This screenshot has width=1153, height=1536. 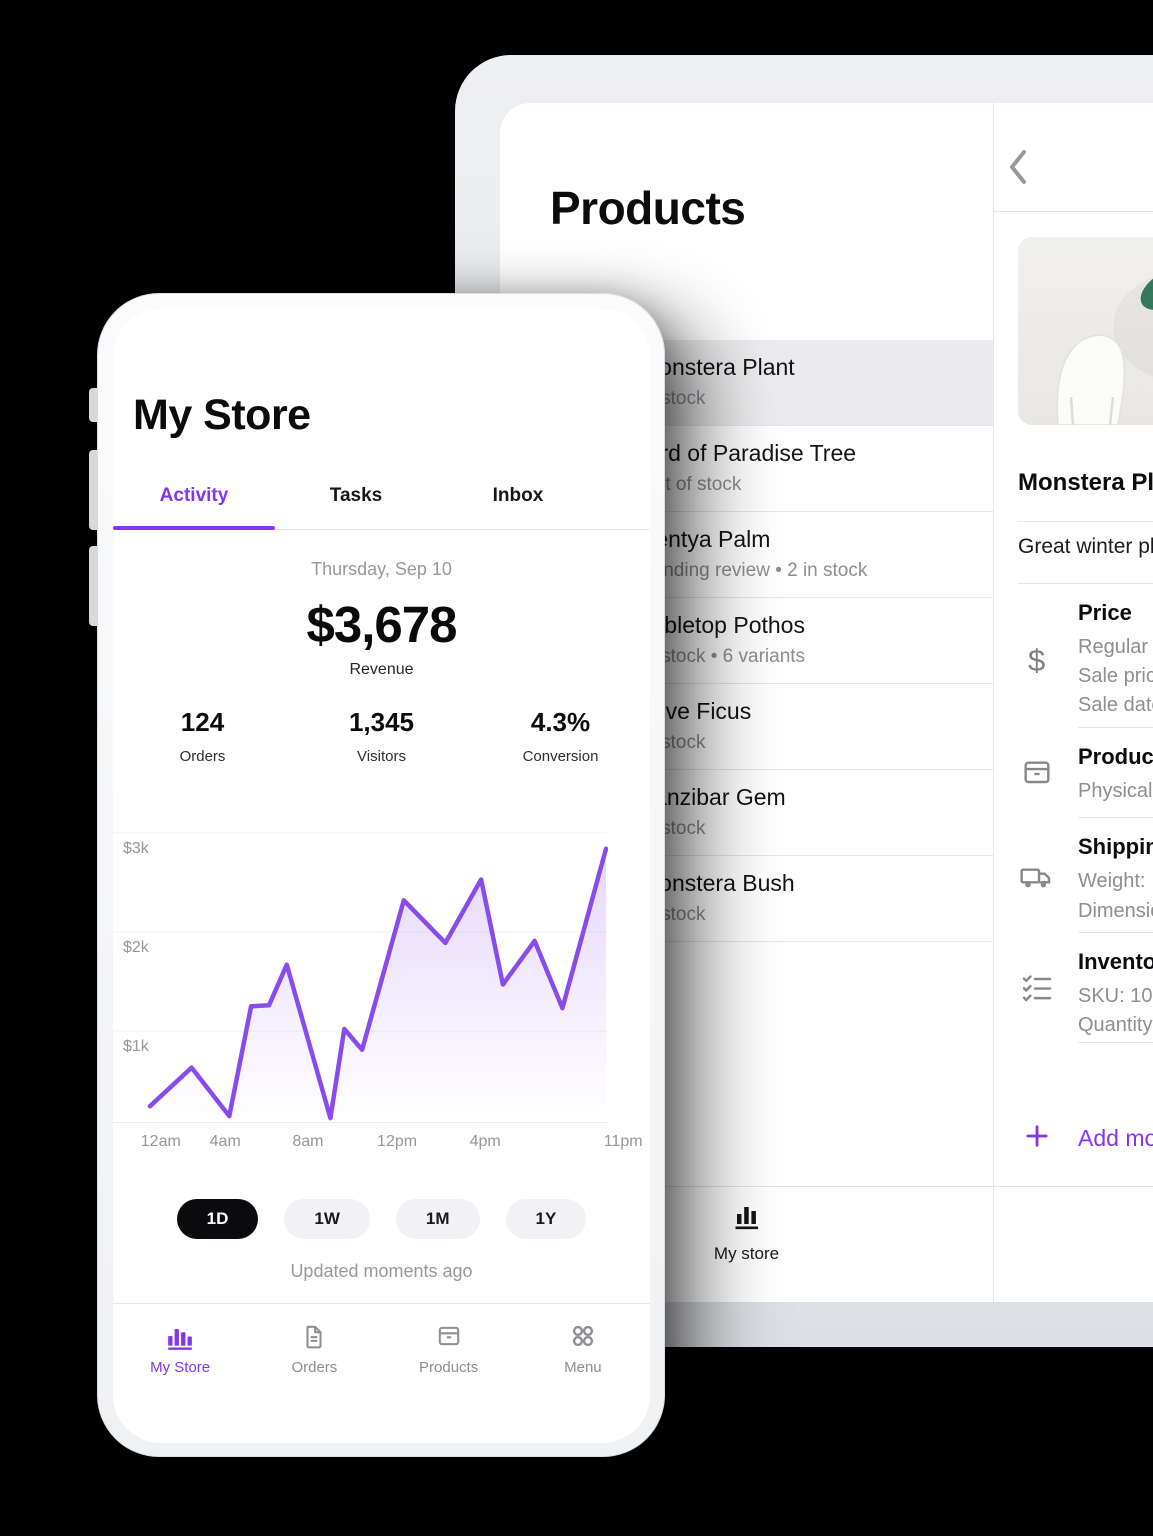 What do you see at coordinates (722, 625) in the screenshot?
I see `product-name: Tabletop Pothos` at bounding box center [722, 625].